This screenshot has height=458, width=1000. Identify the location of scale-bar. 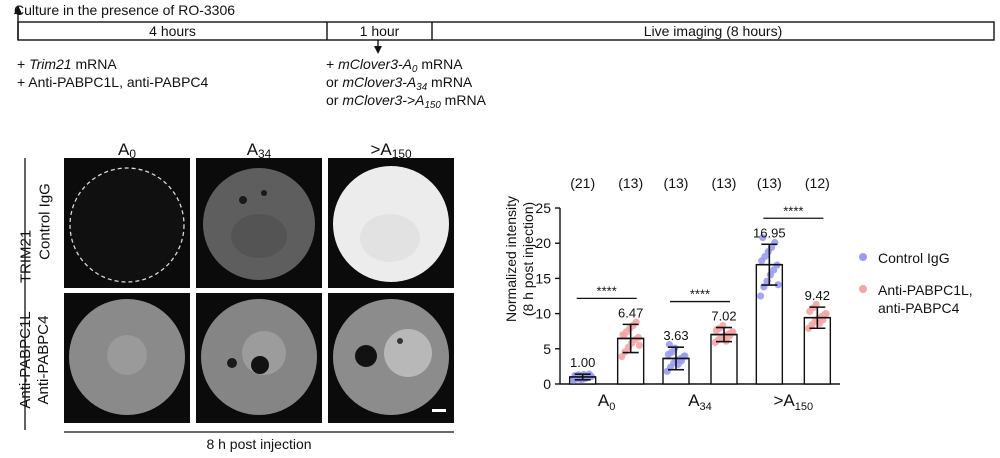
(439, 410).